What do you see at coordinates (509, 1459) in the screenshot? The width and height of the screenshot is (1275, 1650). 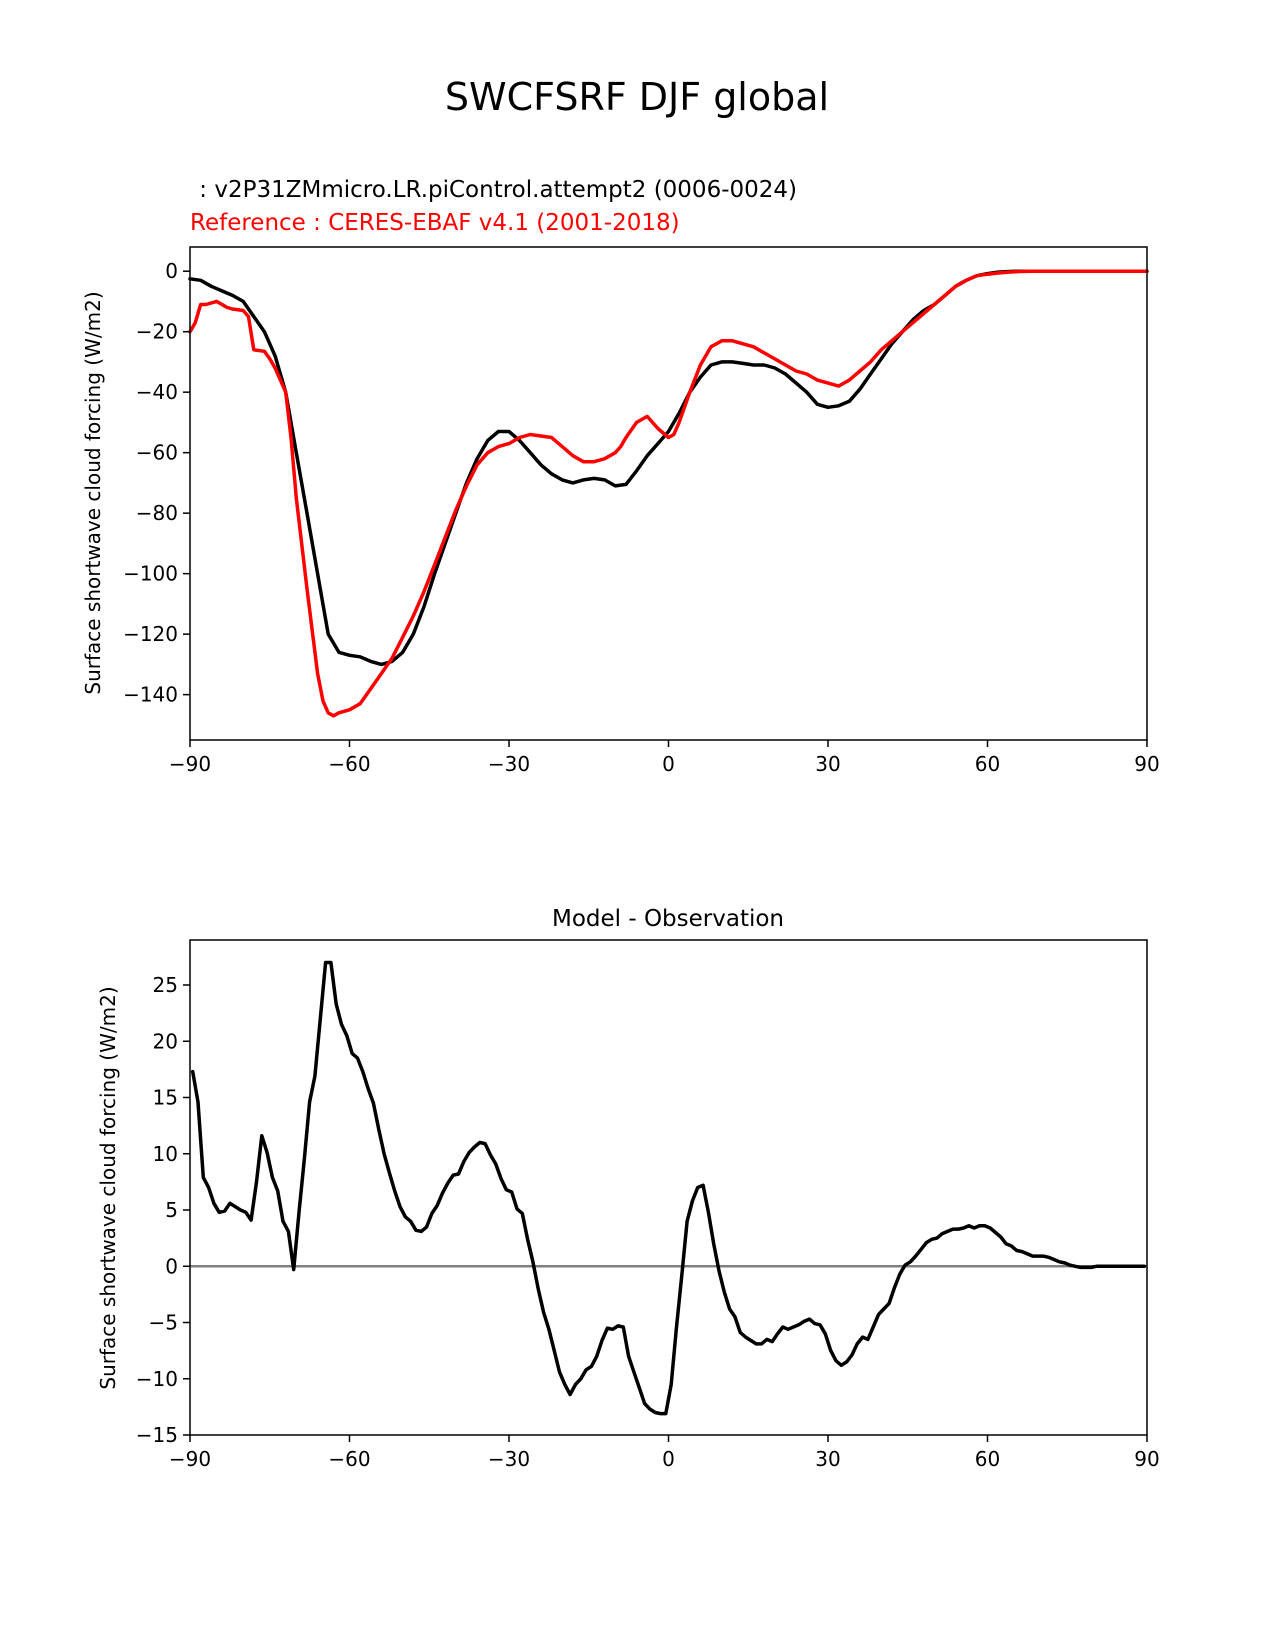 I see `bottom-xtick-label: −30` at bounding box center [509, 1459].